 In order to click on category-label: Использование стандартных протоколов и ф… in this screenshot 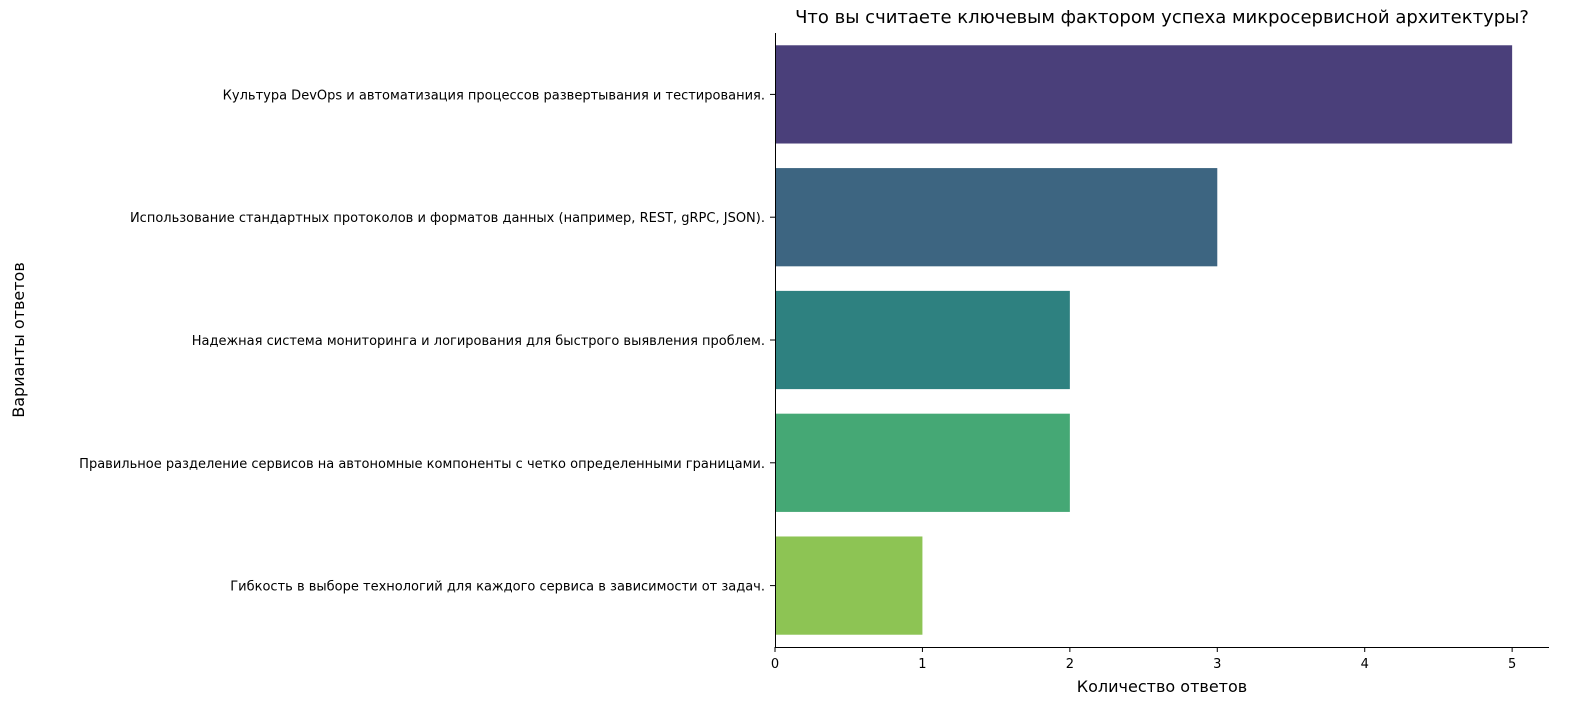, I will do `click(447, 218)`.